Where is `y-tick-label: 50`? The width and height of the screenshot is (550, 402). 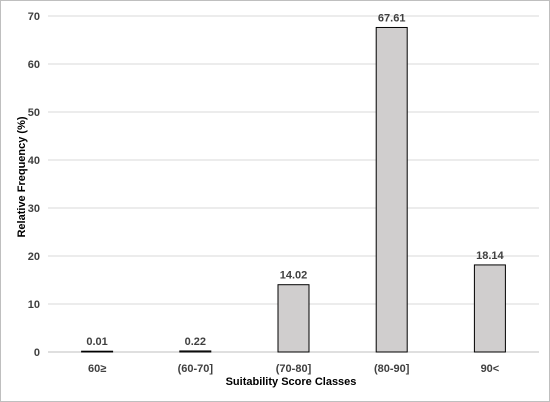
y-tick-label: 50 is located at coordinates (34, 113).